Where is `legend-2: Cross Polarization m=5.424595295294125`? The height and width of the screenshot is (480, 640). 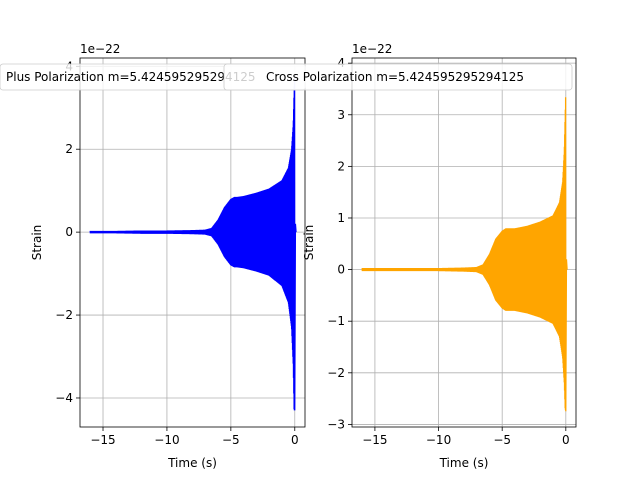 legend-2: Cross Polarization m=5.424595295294125 is located at coordinates (398, 77).